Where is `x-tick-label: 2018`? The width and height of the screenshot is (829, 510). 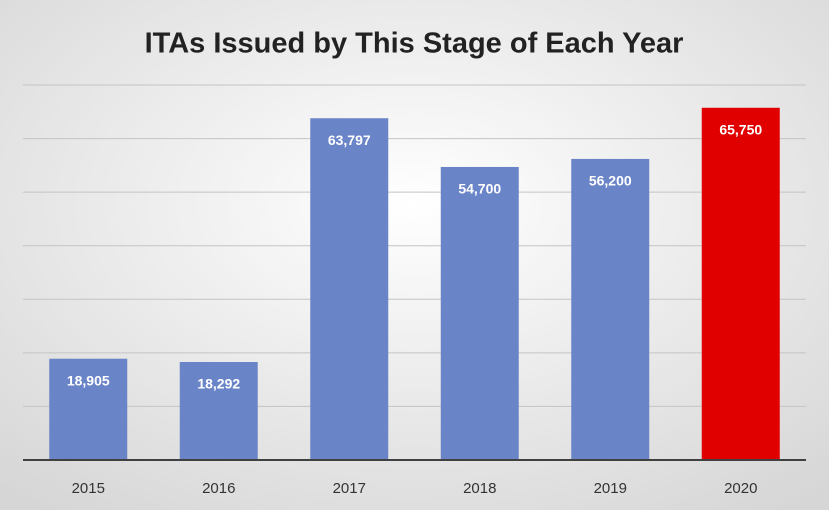
x-tick-label: 2018 is located at coordinates (479, 488).